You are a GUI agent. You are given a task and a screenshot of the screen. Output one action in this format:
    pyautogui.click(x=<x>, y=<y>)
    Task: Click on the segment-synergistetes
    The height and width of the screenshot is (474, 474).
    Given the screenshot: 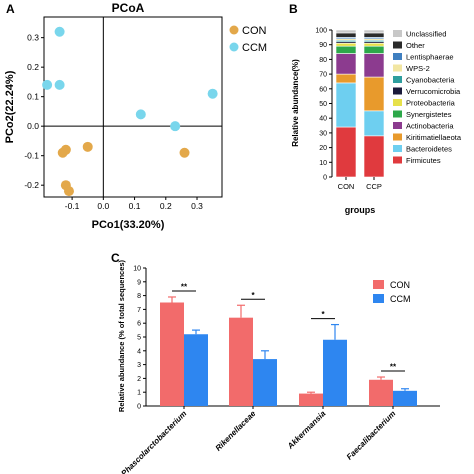 What is the action you would take?
    pyautogui.click(x=374, y=49)
    